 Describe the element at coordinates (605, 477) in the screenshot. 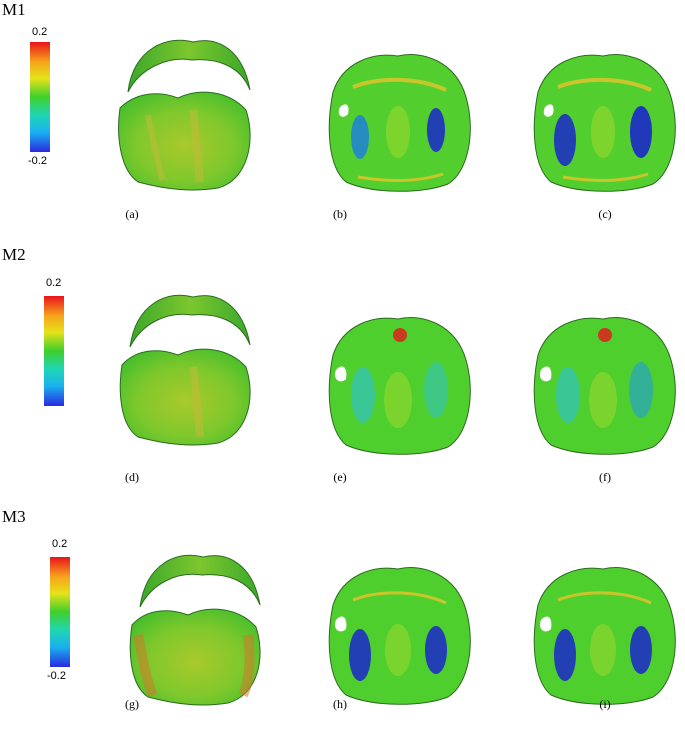

I see `panel-caption: (f)` at that location.